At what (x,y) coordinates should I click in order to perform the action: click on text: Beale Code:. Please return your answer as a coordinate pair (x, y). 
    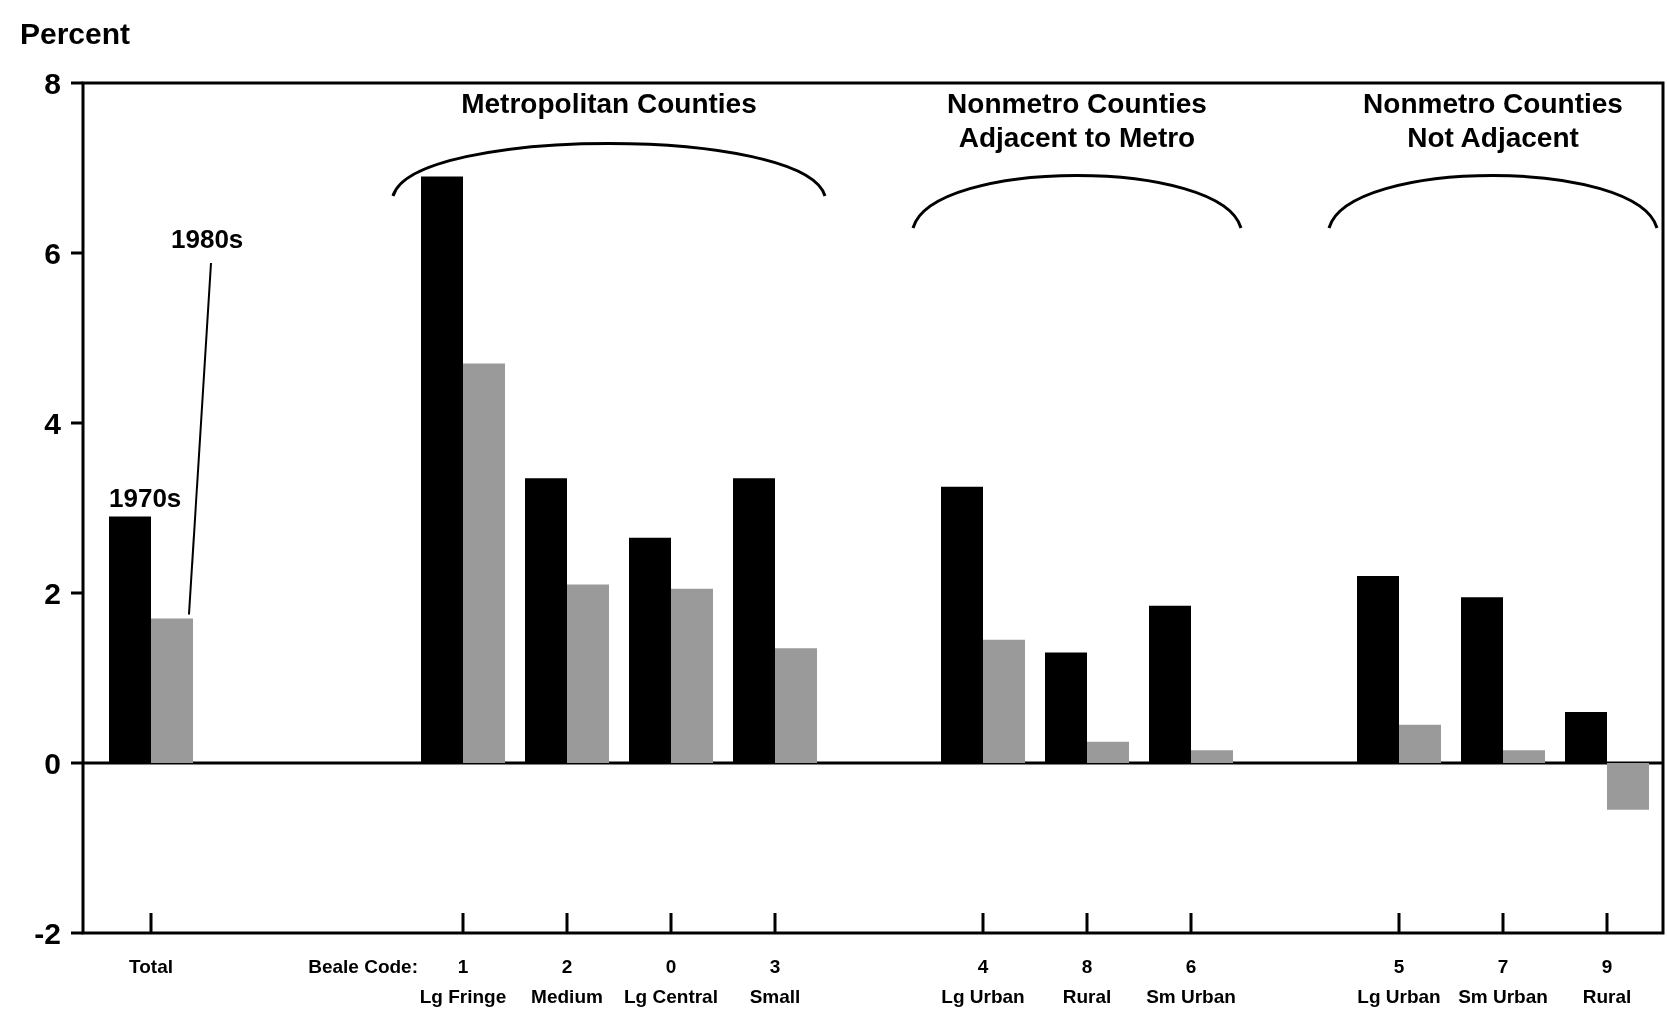
    Looking at the image, I should click on (363, 966).